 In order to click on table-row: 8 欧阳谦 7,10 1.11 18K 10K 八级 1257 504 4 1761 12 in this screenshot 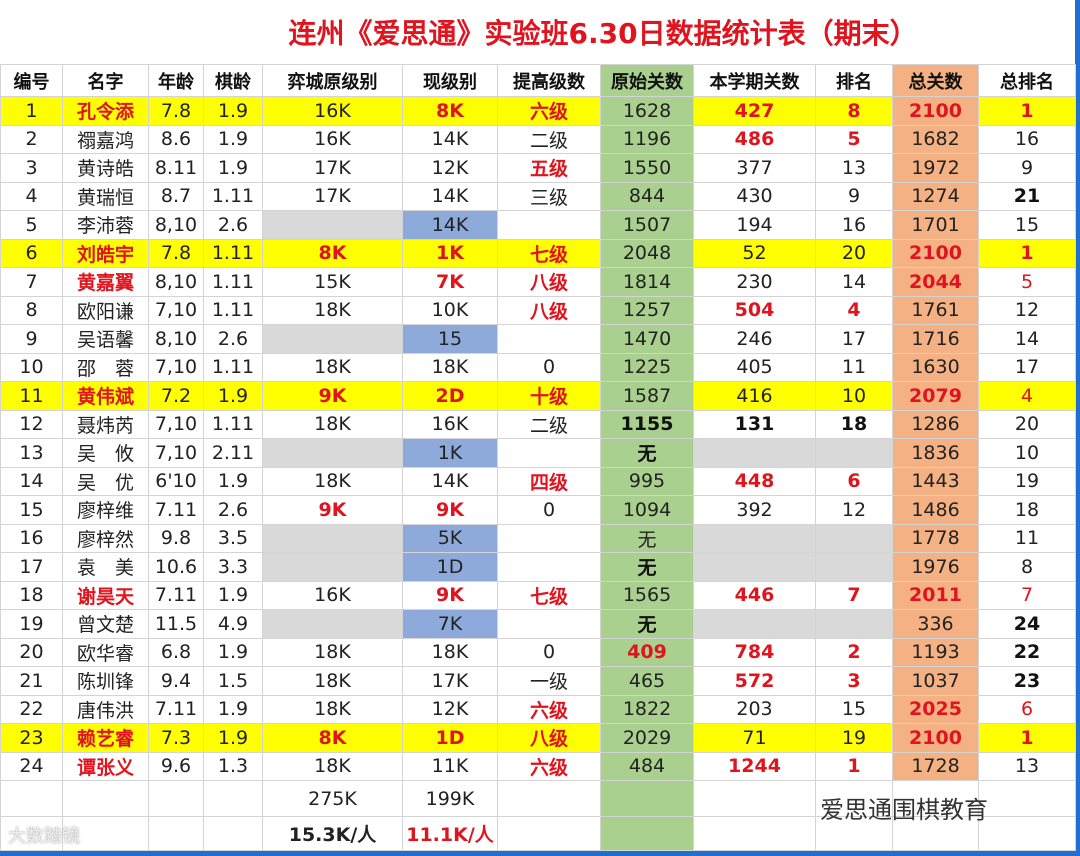, I will do `click(538, 310)`.